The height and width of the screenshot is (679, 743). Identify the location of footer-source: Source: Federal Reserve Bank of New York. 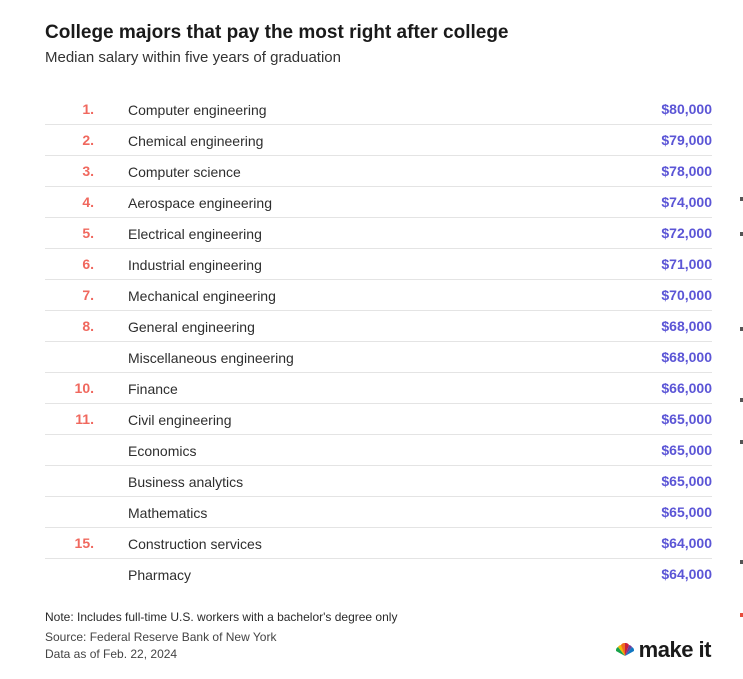
(161, 637).